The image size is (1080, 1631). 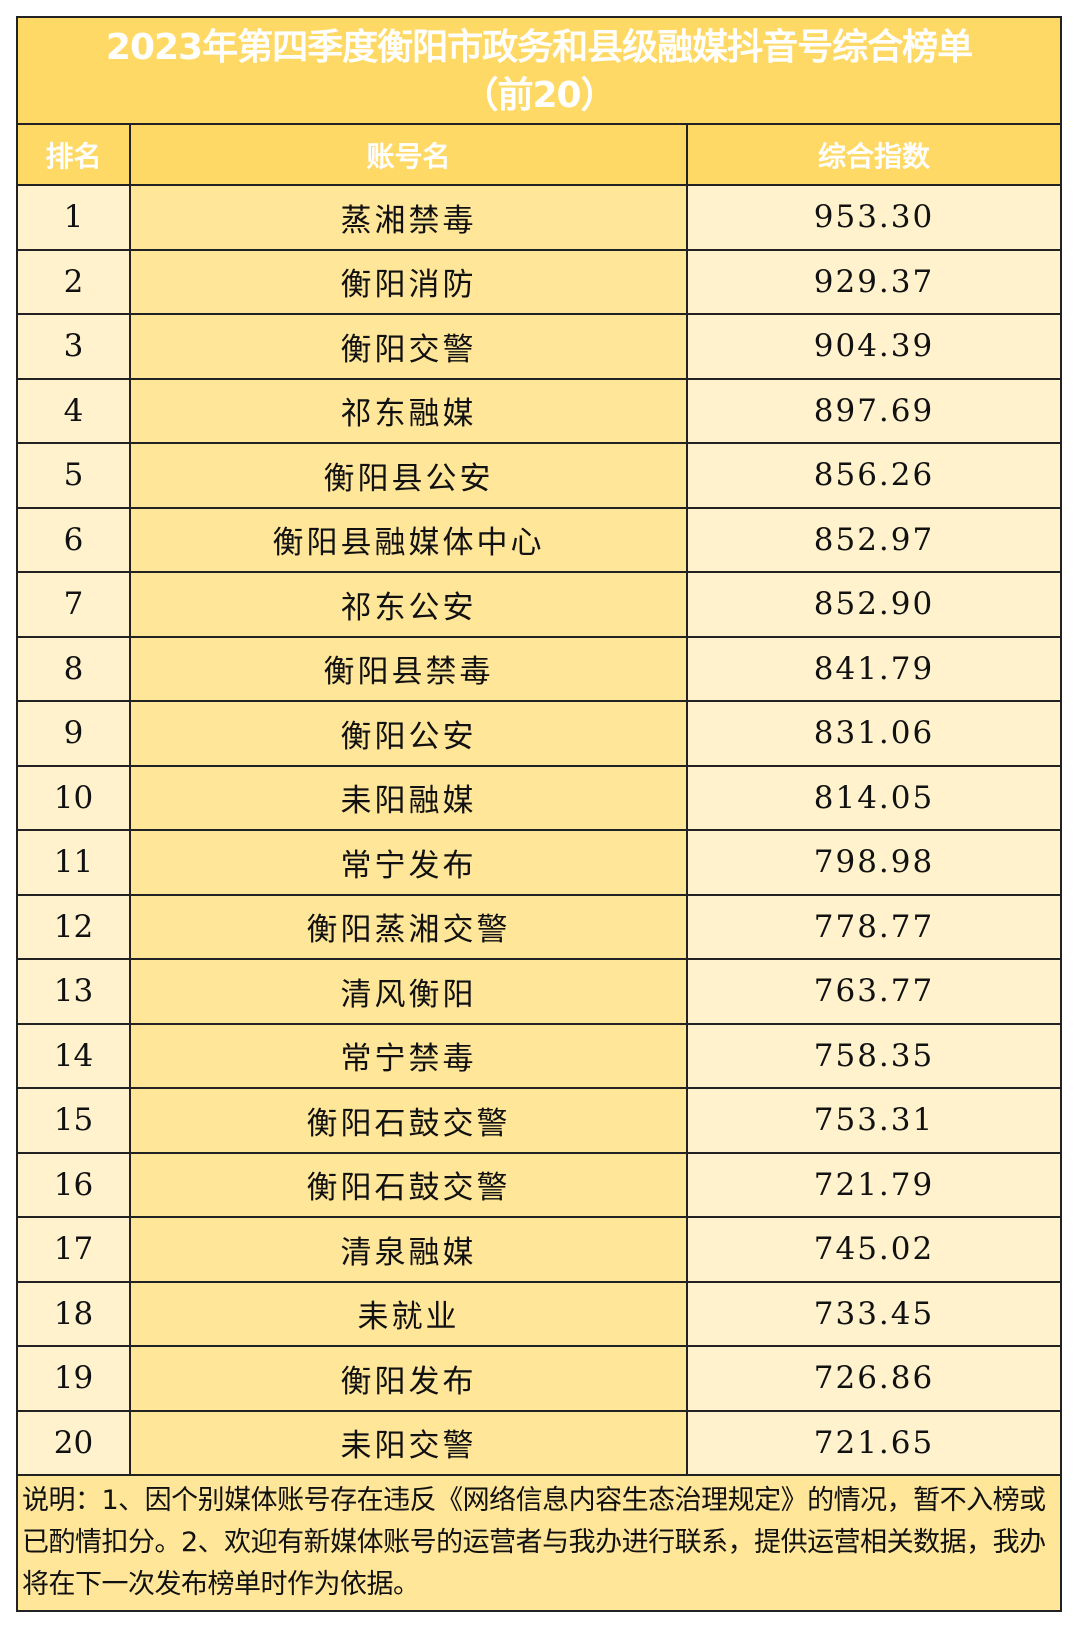 I want to click on table-row: 18 耒就业 733.45, so click(x=539, y=1314).